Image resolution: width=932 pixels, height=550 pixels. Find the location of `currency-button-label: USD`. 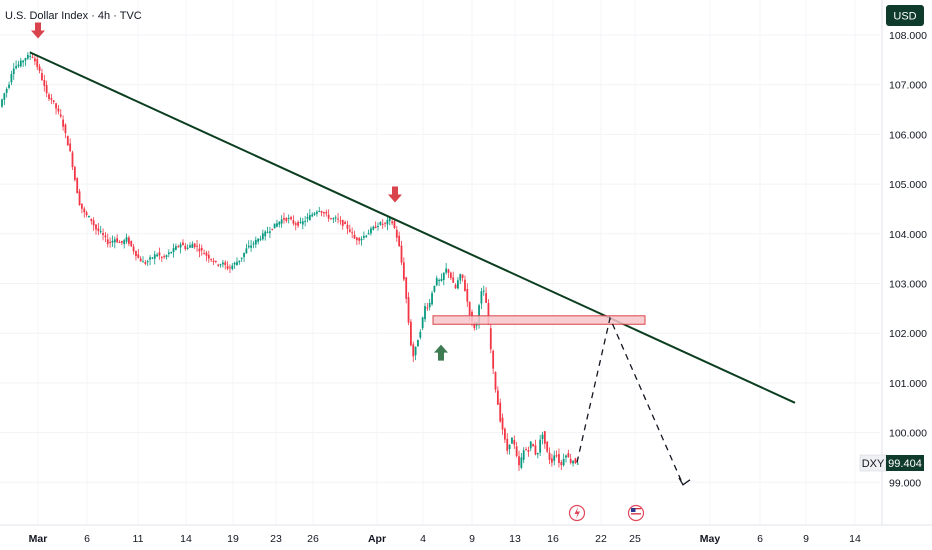

currency-button-label: USD is located at coordinates (904, 17).